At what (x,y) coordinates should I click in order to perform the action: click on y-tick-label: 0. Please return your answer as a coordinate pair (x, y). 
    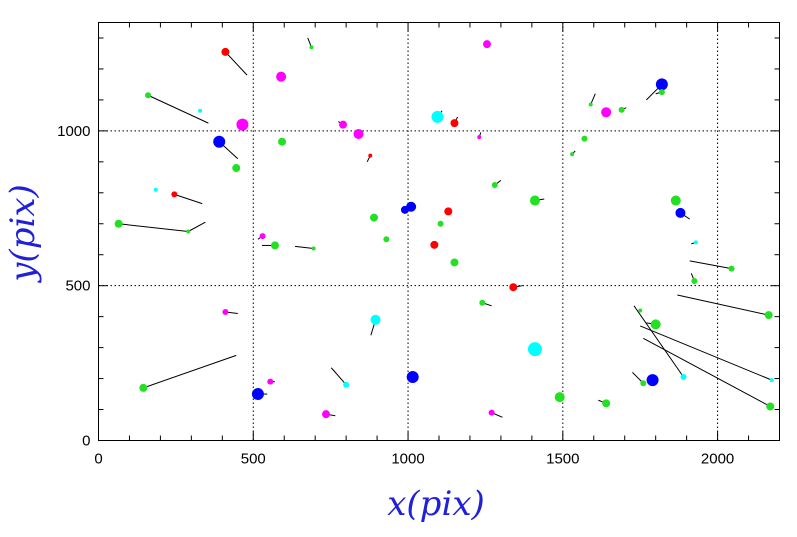
    Looking at the image, I should click on (86, 441).